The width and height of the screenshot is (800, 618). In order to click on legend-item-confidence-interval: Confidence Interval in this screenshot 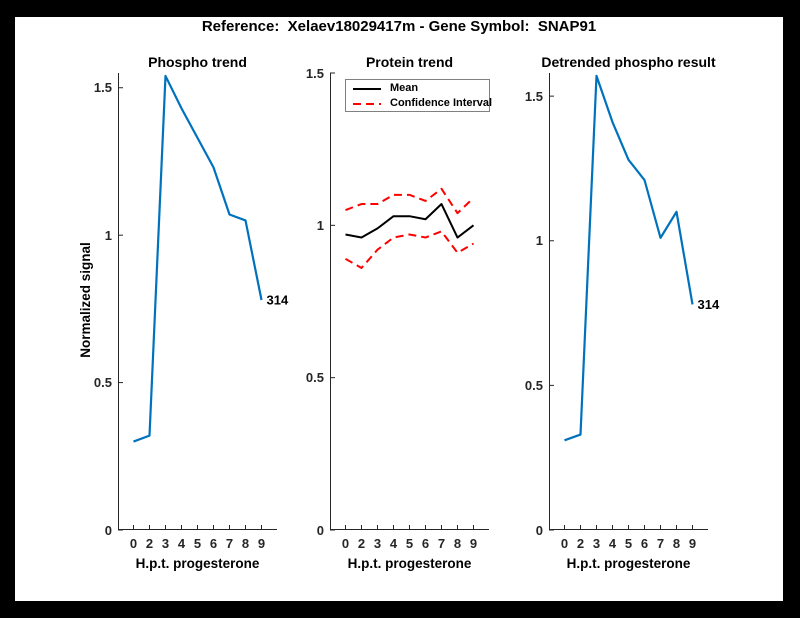, I will do `click(419, 103)`.